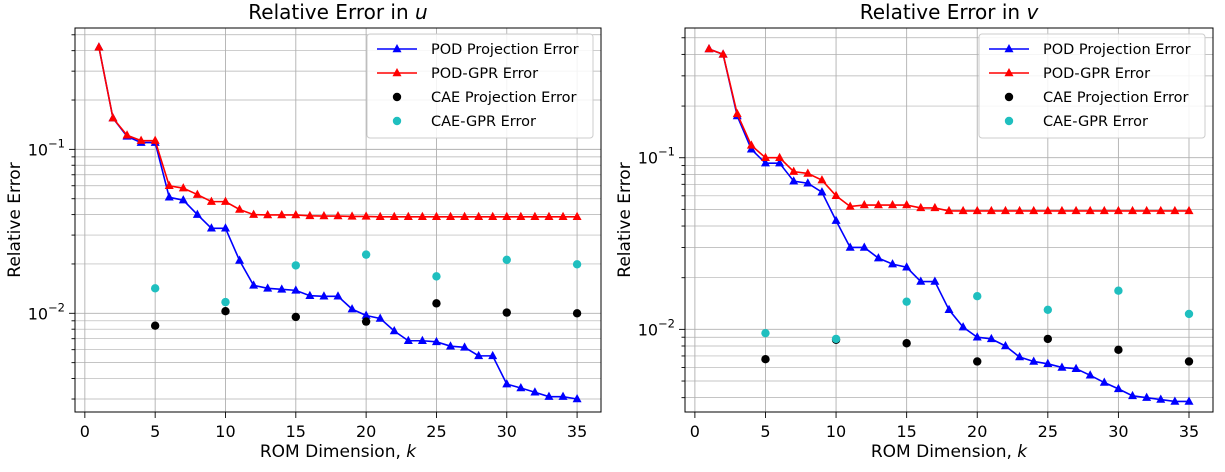 The height and width of the screenshot is (472, 1225). I want to click on legend-item-pod-projection-error: POD Projection Error, so click(1090, 50).